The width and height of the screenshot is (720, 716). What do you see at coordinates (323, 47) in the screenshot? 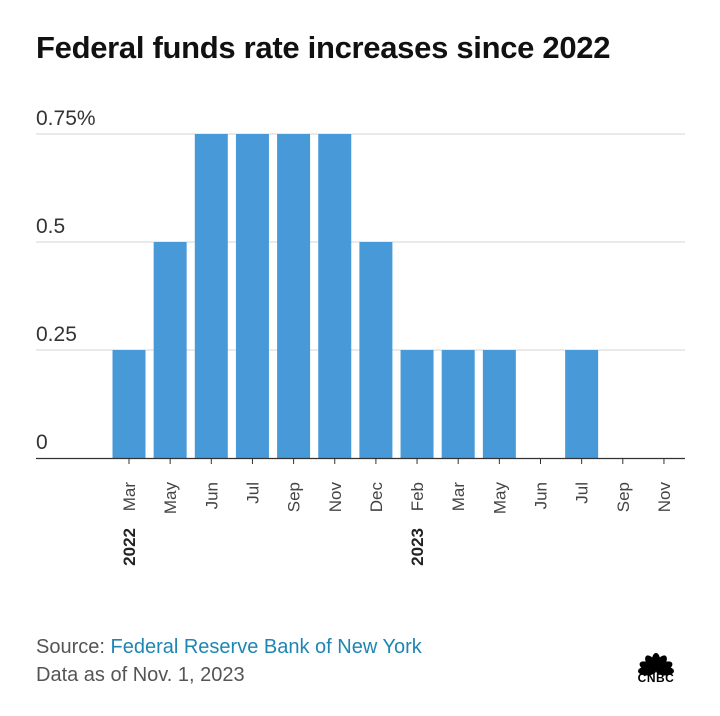
I see `chart-title: Federal funds rate increases since 2022` at bounding box center [323, 47].